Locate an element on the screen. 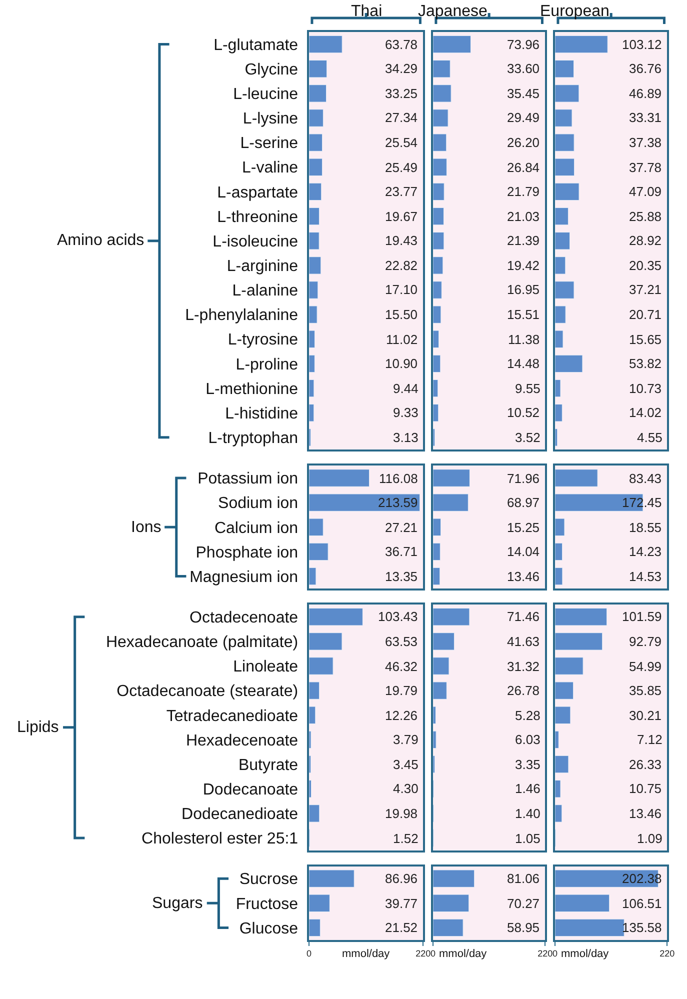 This screenshot has width=687, height=999. data-label: 21.52 is located at coordinates (401, 927).